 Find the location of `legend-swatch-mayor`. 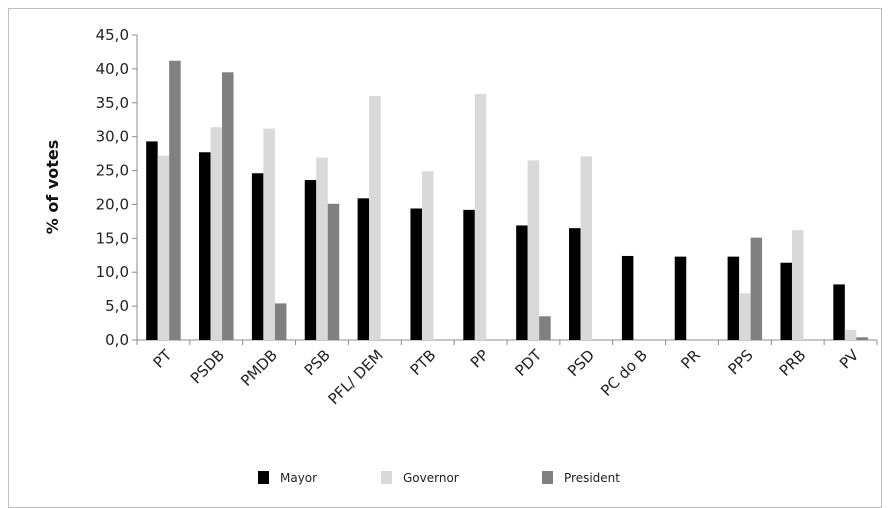

legend-swatch-mayor is located at coordinates (263, 477).